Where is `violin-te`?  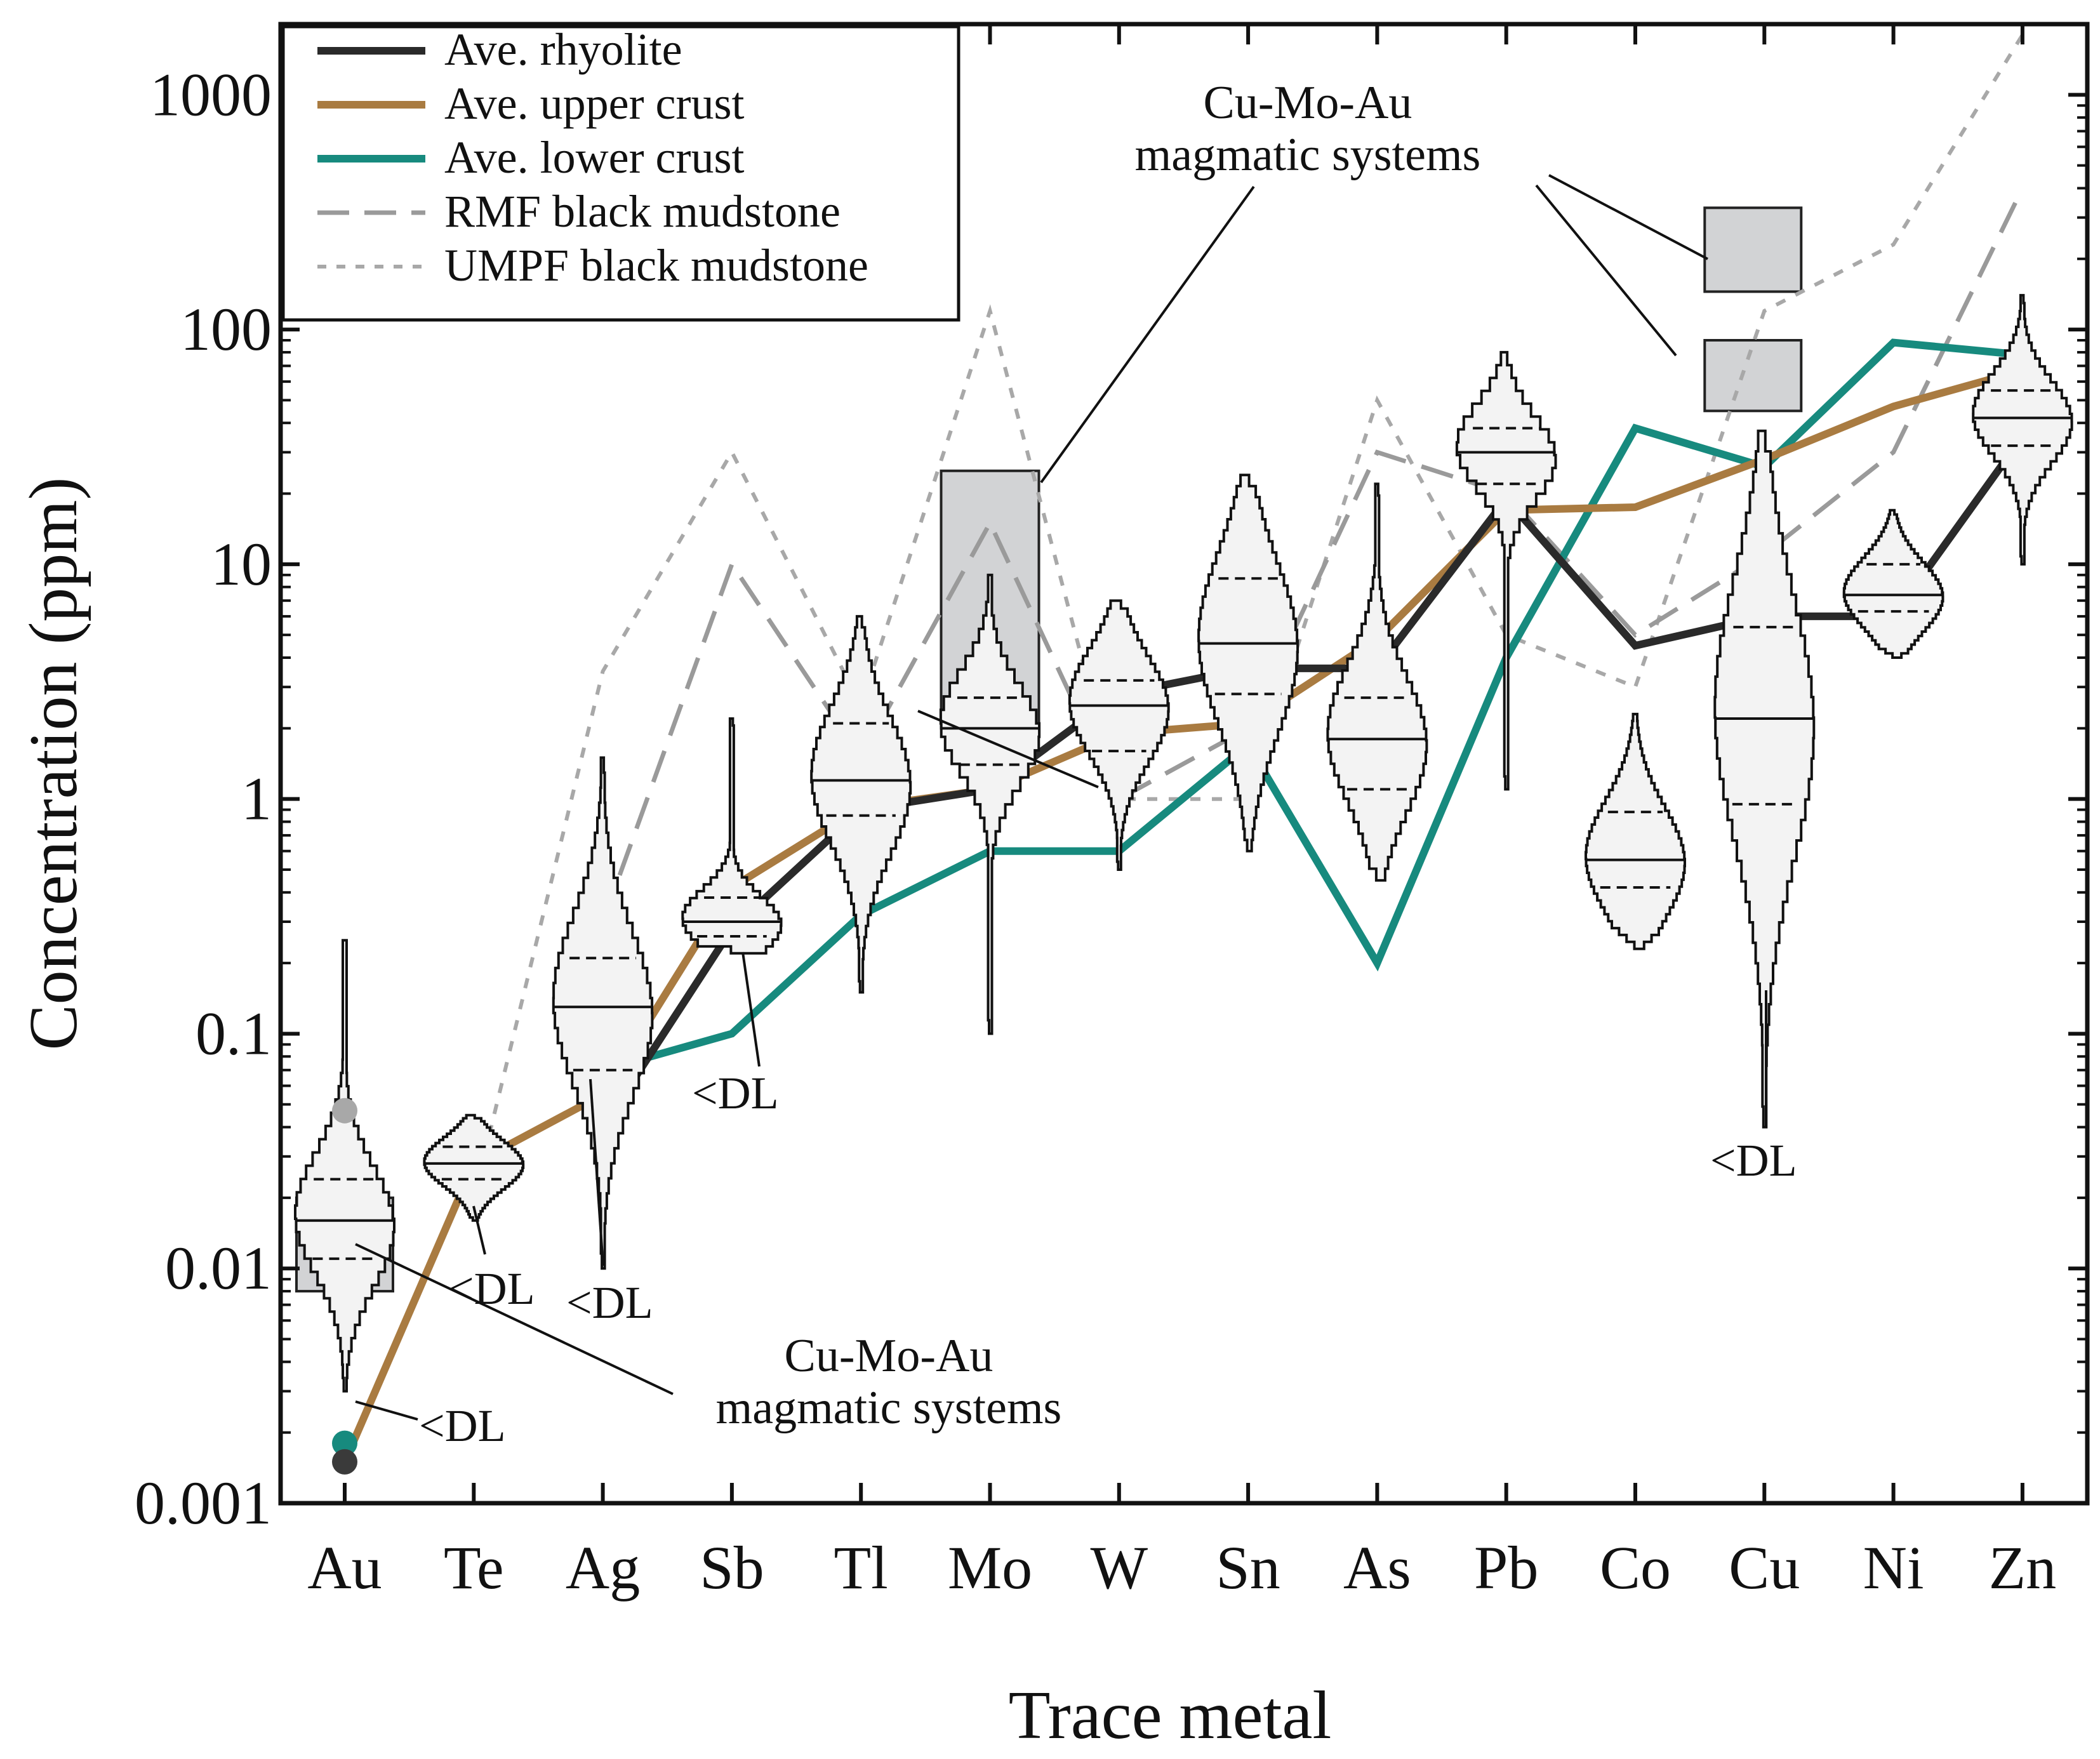
violin-te is located at coordinates (474, 1167).